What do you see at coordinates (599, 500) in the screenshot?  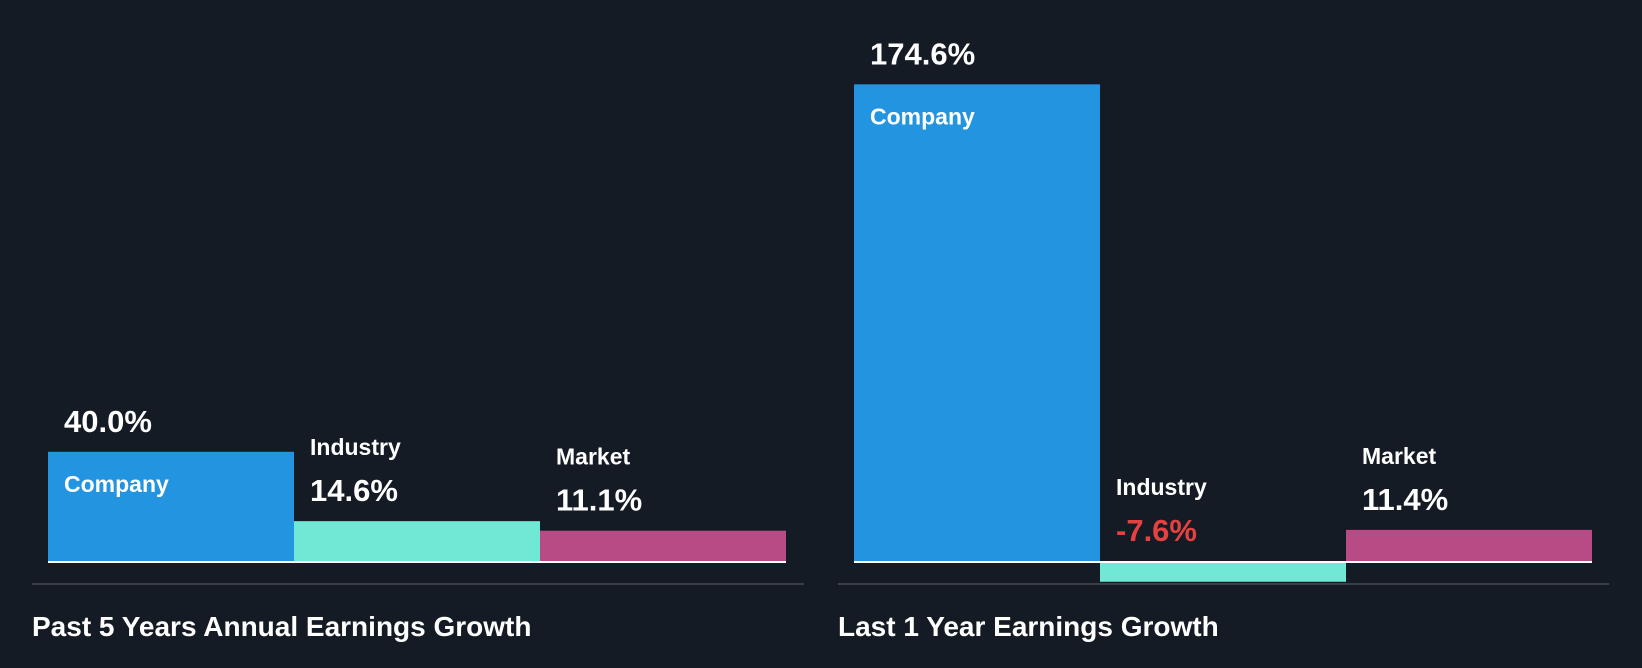 I see `value-label-market: 11.1%` at bounding box center [599, 500].